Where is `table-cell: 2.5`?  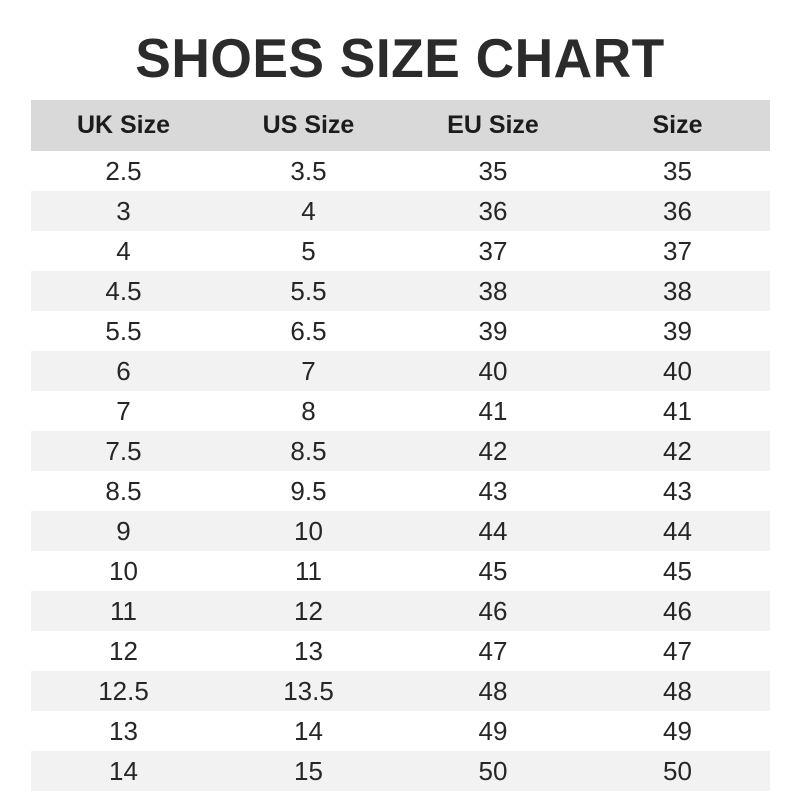
table-cell: 2.5 is located at coordinates (123, 171).